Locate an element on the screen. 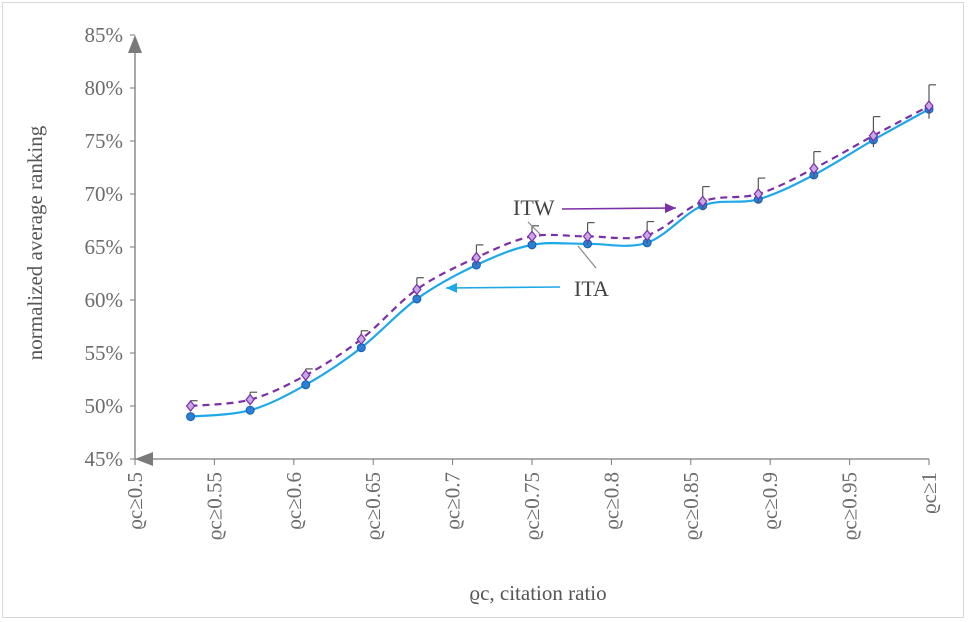 The height and width of the screenshot is (622, 968). x-tick-label: ϱc≥0.6 is located at coordinates (294, 501).